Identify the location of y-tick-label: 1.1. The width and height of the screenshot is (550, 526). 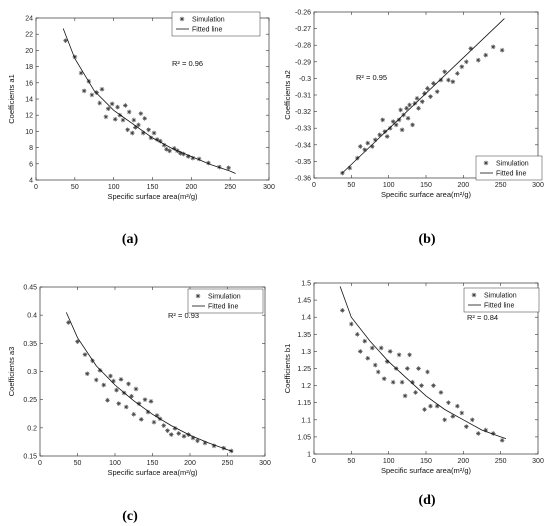
(306, 420).